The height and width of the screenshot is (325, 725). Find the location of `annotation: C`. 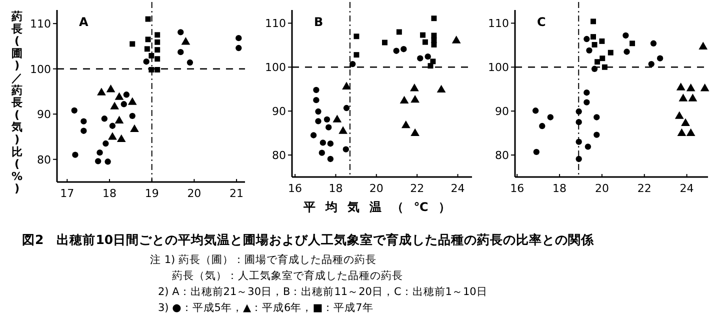

annotation: C is located at coordinates (541, 22).